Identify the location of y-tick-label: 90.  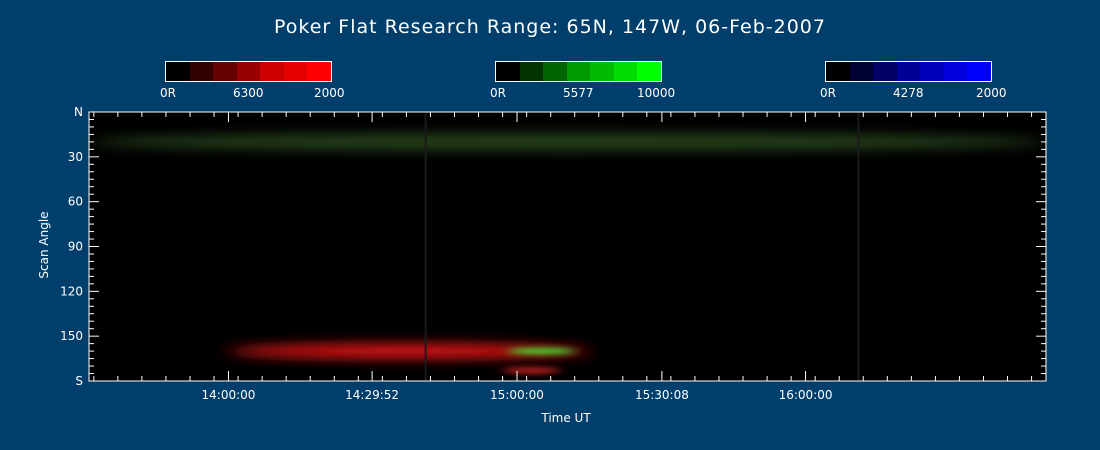
(75, 247).